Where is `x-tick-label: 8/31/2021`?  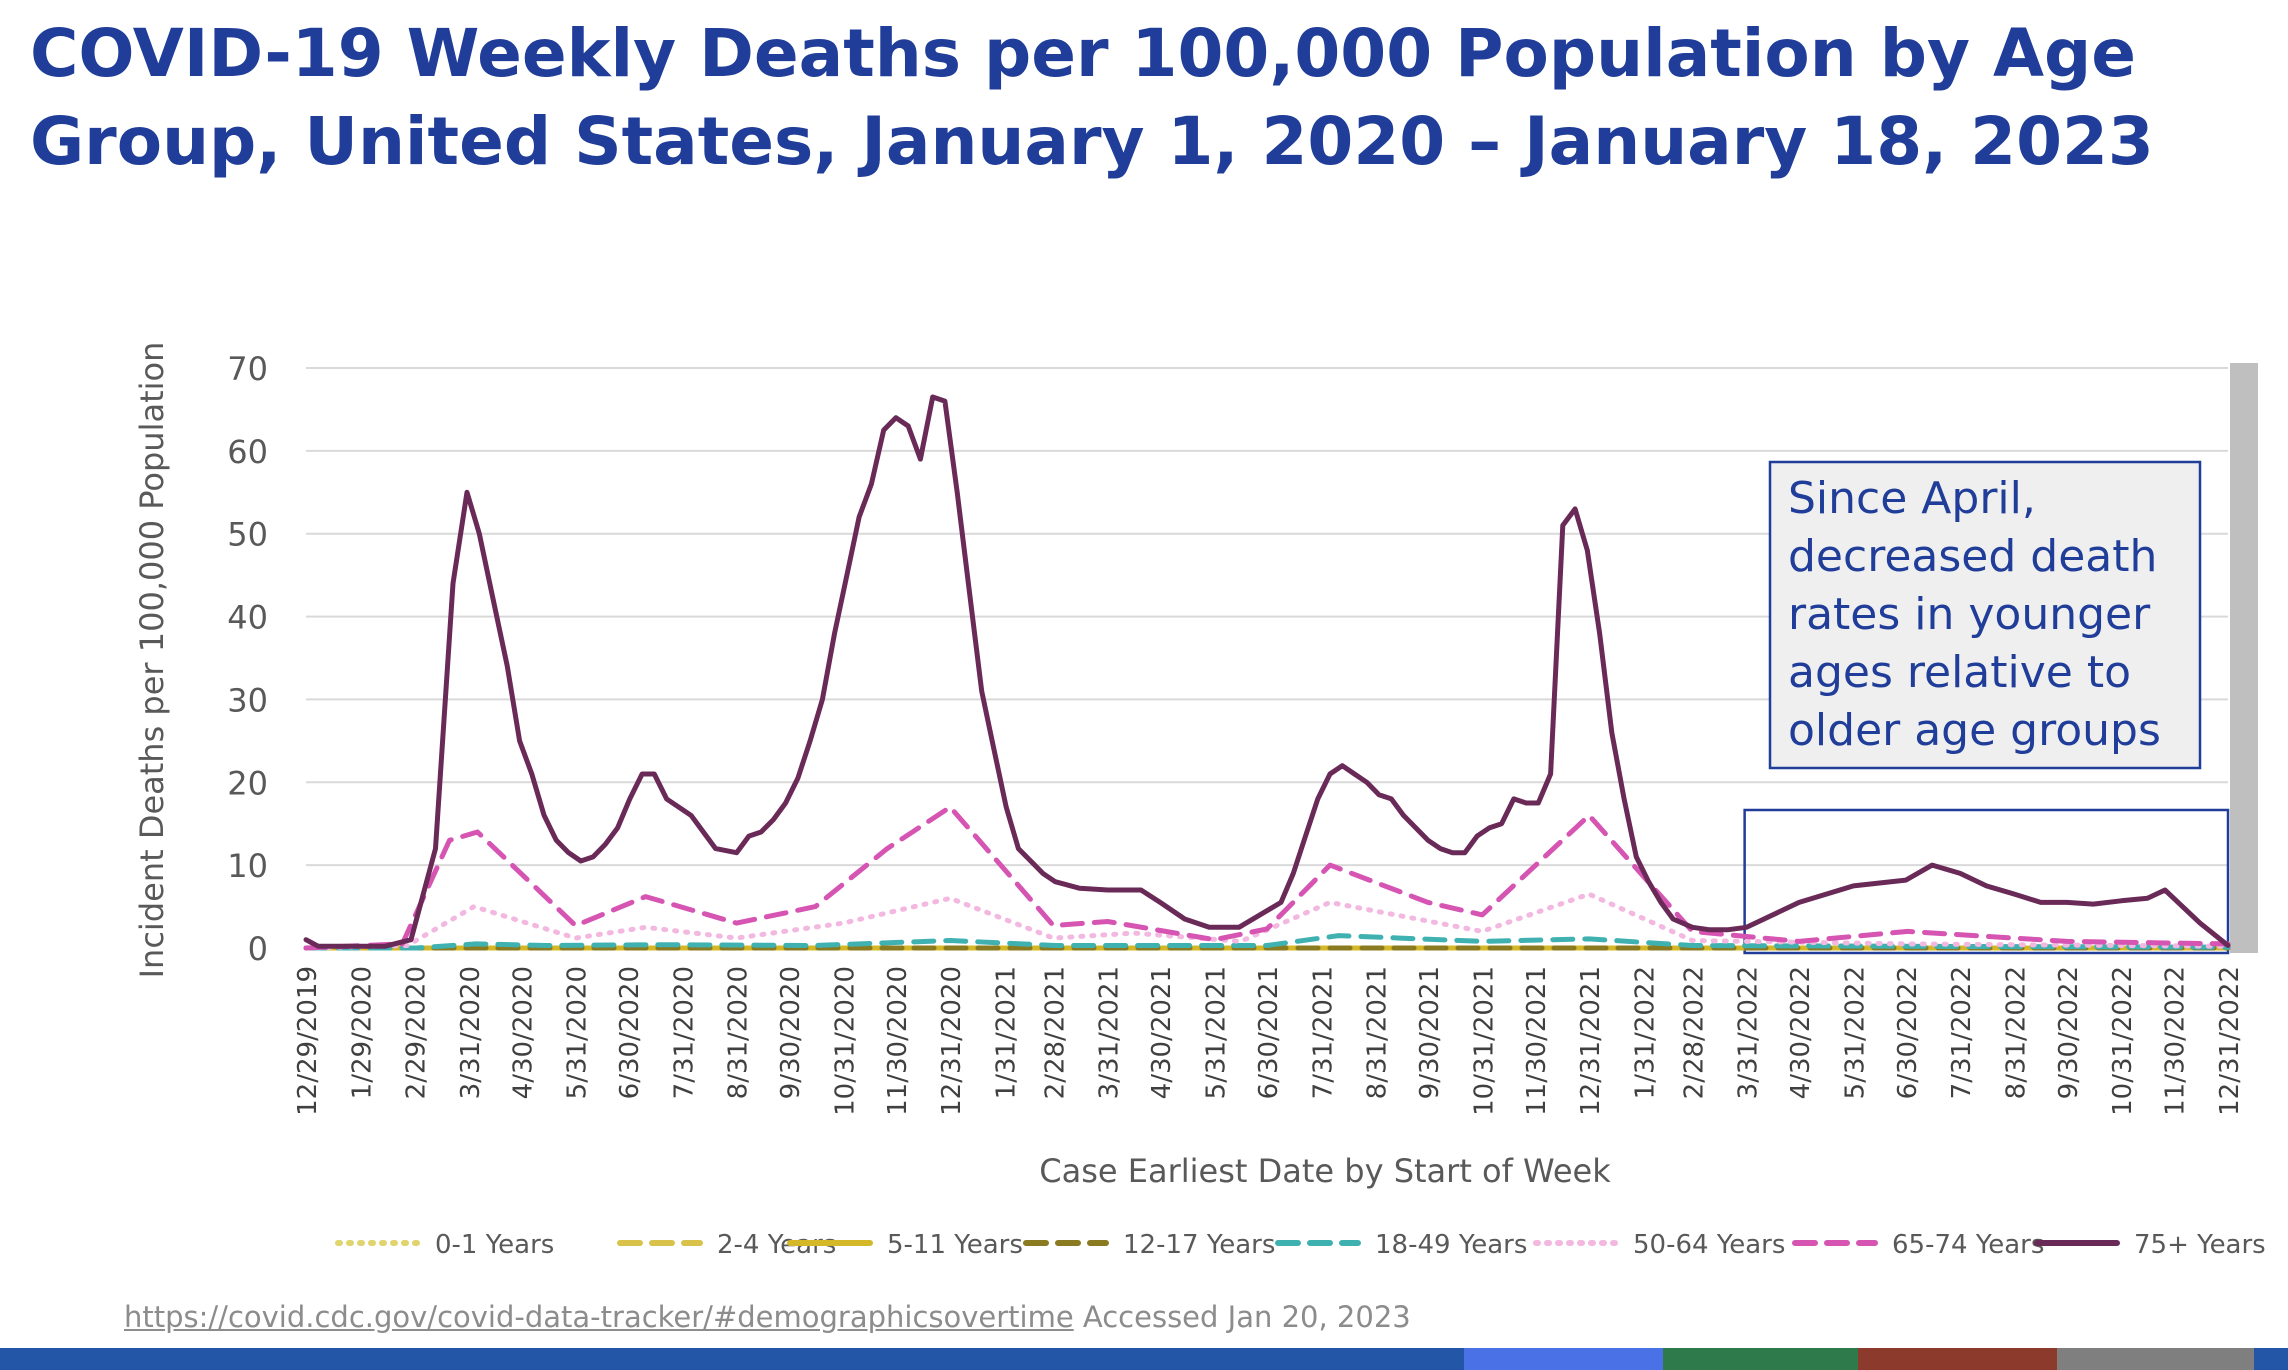 x-tick-label: 8/31/2021 is located at coordinates (1378, 1032).